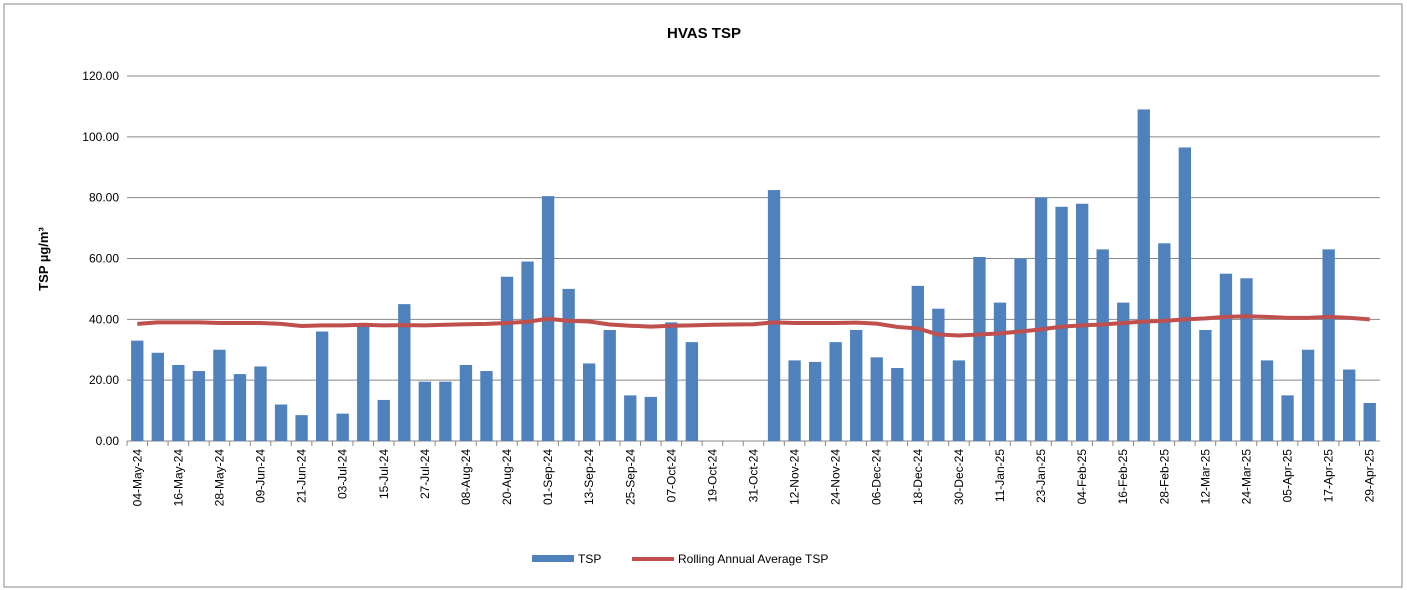 This screenshot has width=1407, height=590. What do you see at coordinates (219, 478) in the screenshot?
I see `x-tick-label: 28-May-24` at bounding box center [219, 478].